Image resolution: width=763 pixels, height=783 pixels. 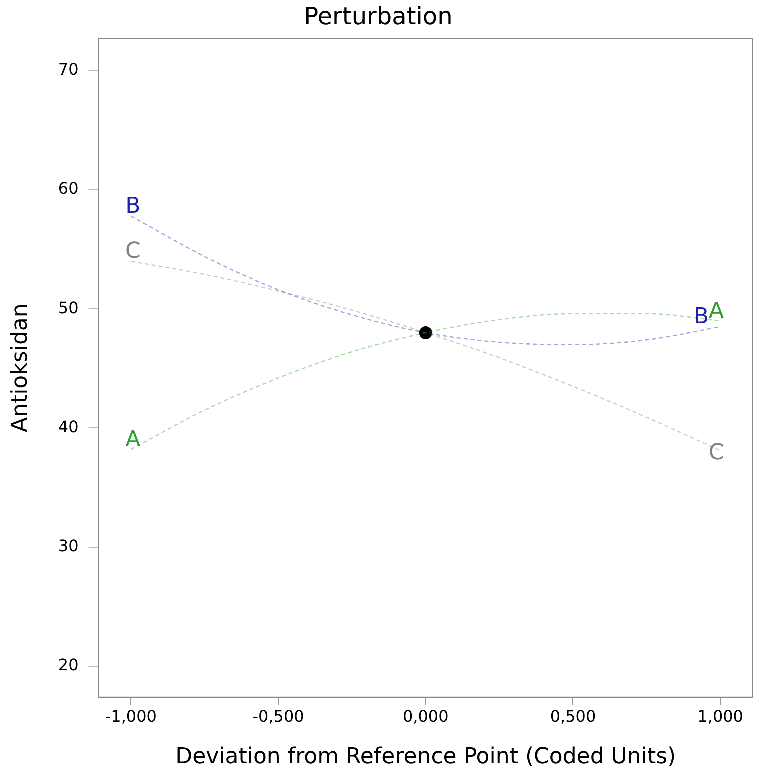 I want to click on text: A, so click(x=133, y=439).